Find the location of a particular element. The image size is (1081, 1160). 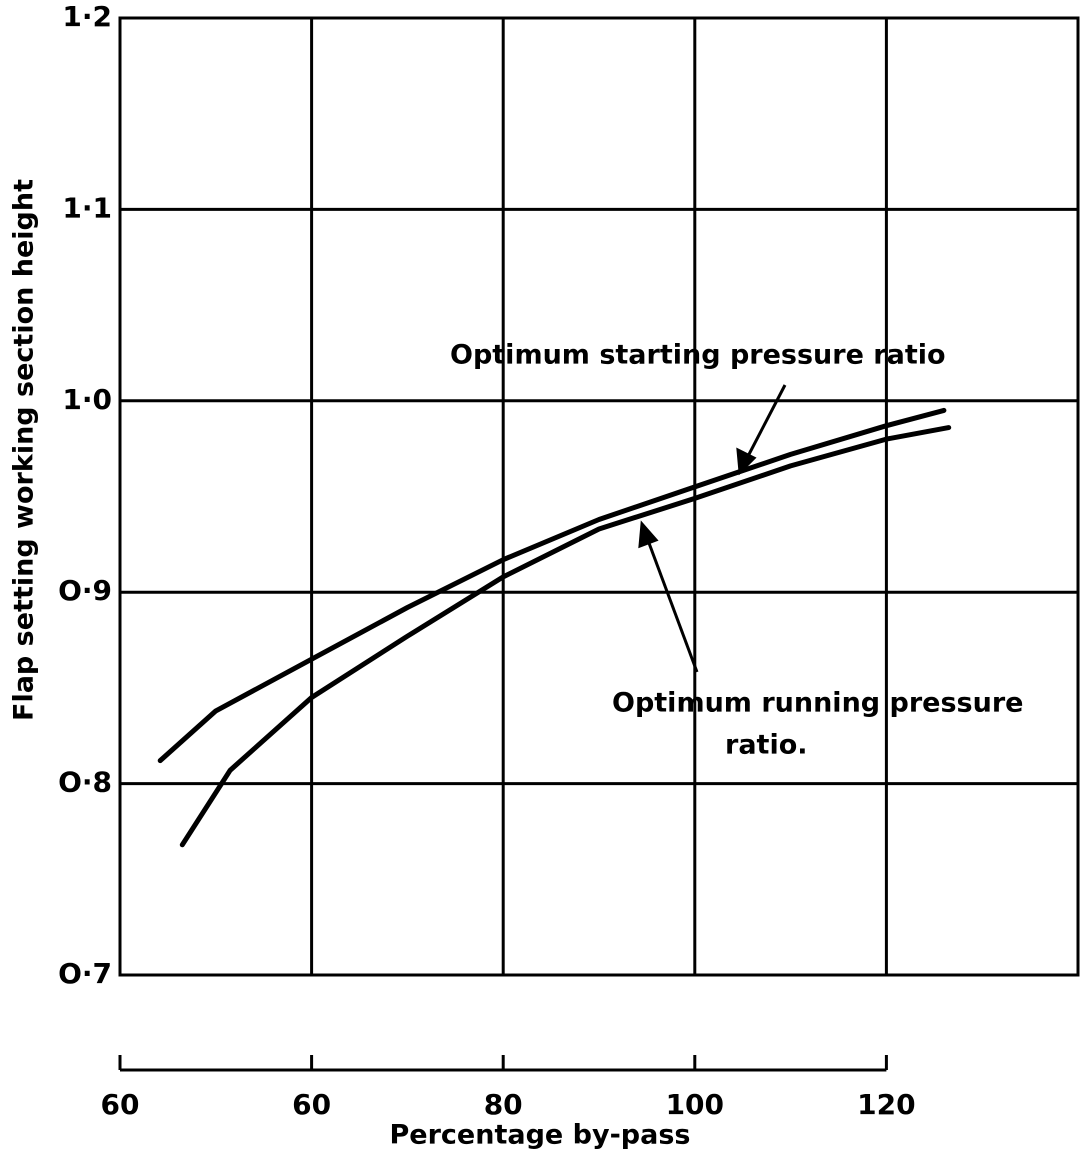

annotation: ratio. is located at coordinates (766, 745).